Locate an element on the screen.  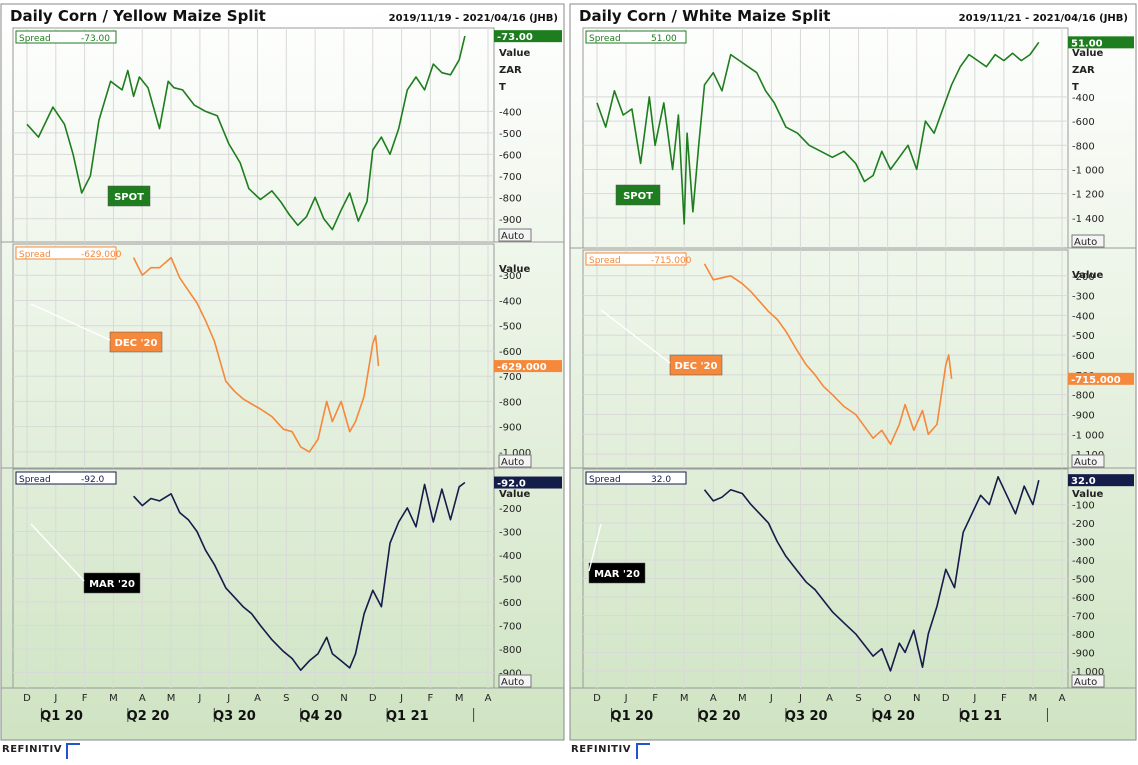
y-tick-label: -200 is located at coordinates (510, 509).